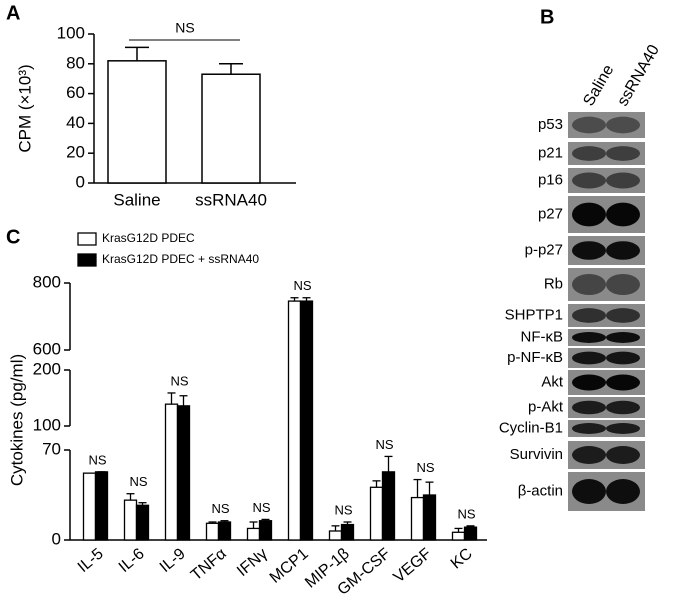  Describe the element at coordinates (550, 213) in the screenshot. I see `row-label: p27` at that location.